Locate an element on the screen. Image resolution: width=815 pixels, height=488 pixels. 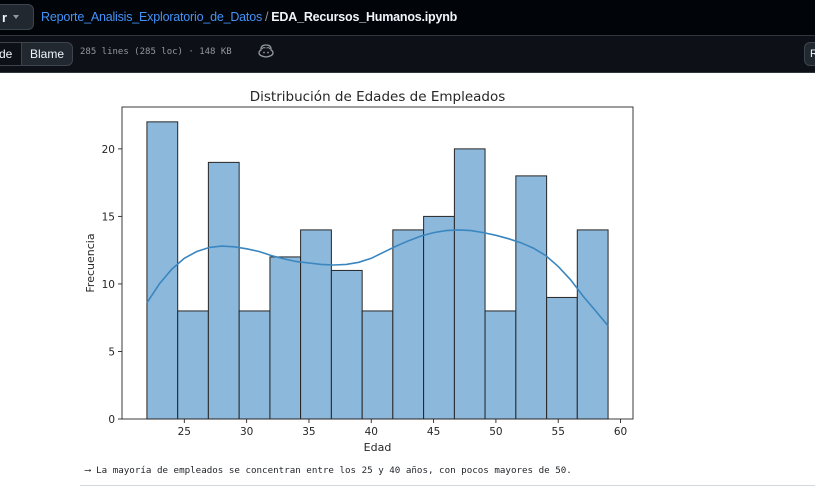
x-axis-label: Edad is located at coordinates (378, 447).